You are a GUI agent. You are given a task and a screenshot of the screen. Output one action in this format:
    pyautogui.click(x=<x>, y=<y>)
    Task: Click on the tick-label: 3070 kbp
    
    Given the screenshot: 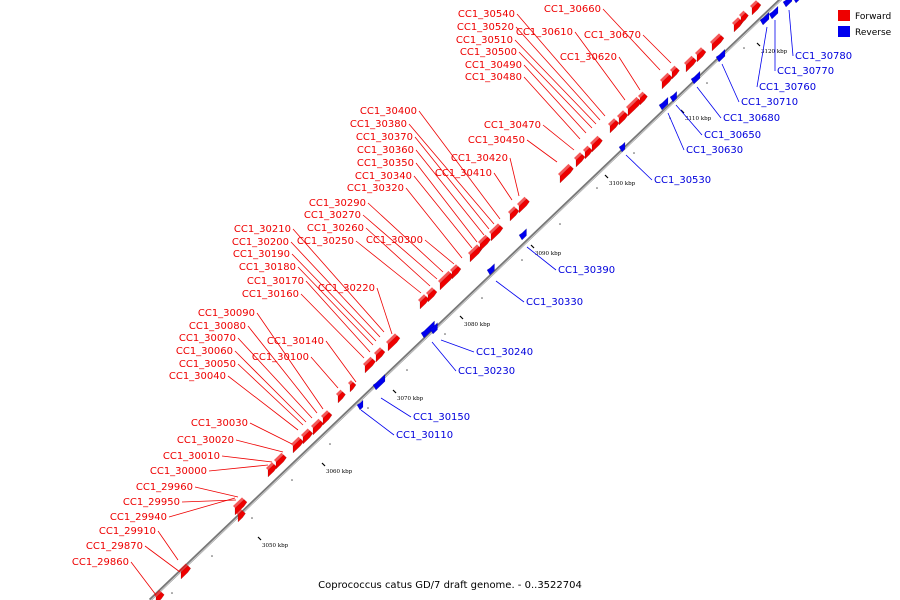 What is the action you would take?
    pyautogui.click(x=410, y=399)
    